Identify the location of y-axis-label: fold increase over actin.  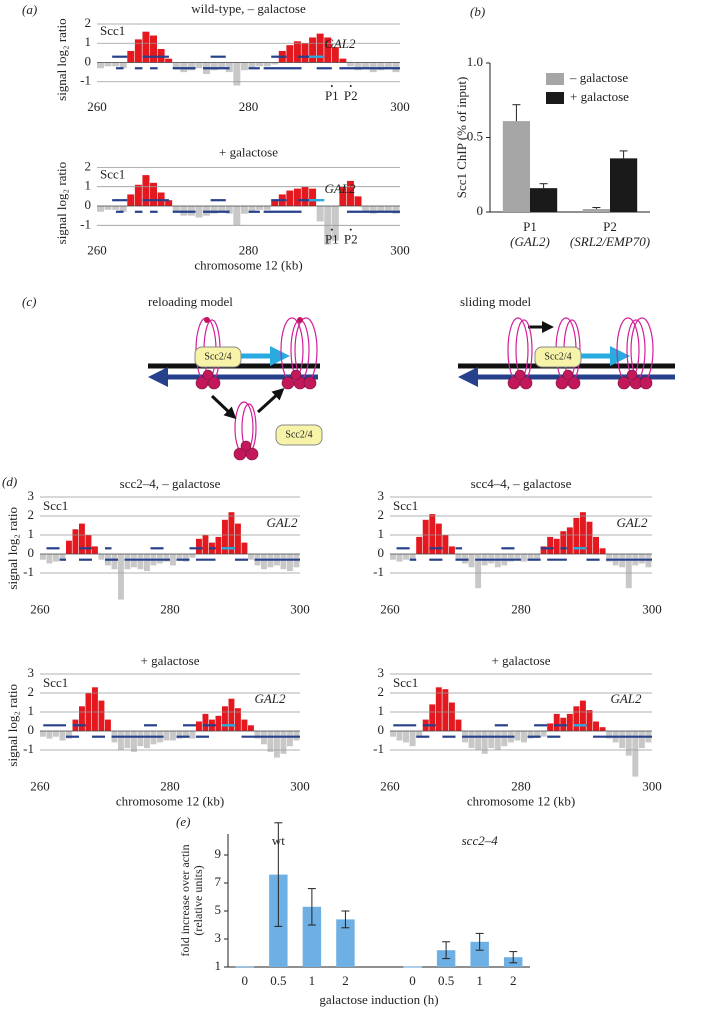
(185, 900).